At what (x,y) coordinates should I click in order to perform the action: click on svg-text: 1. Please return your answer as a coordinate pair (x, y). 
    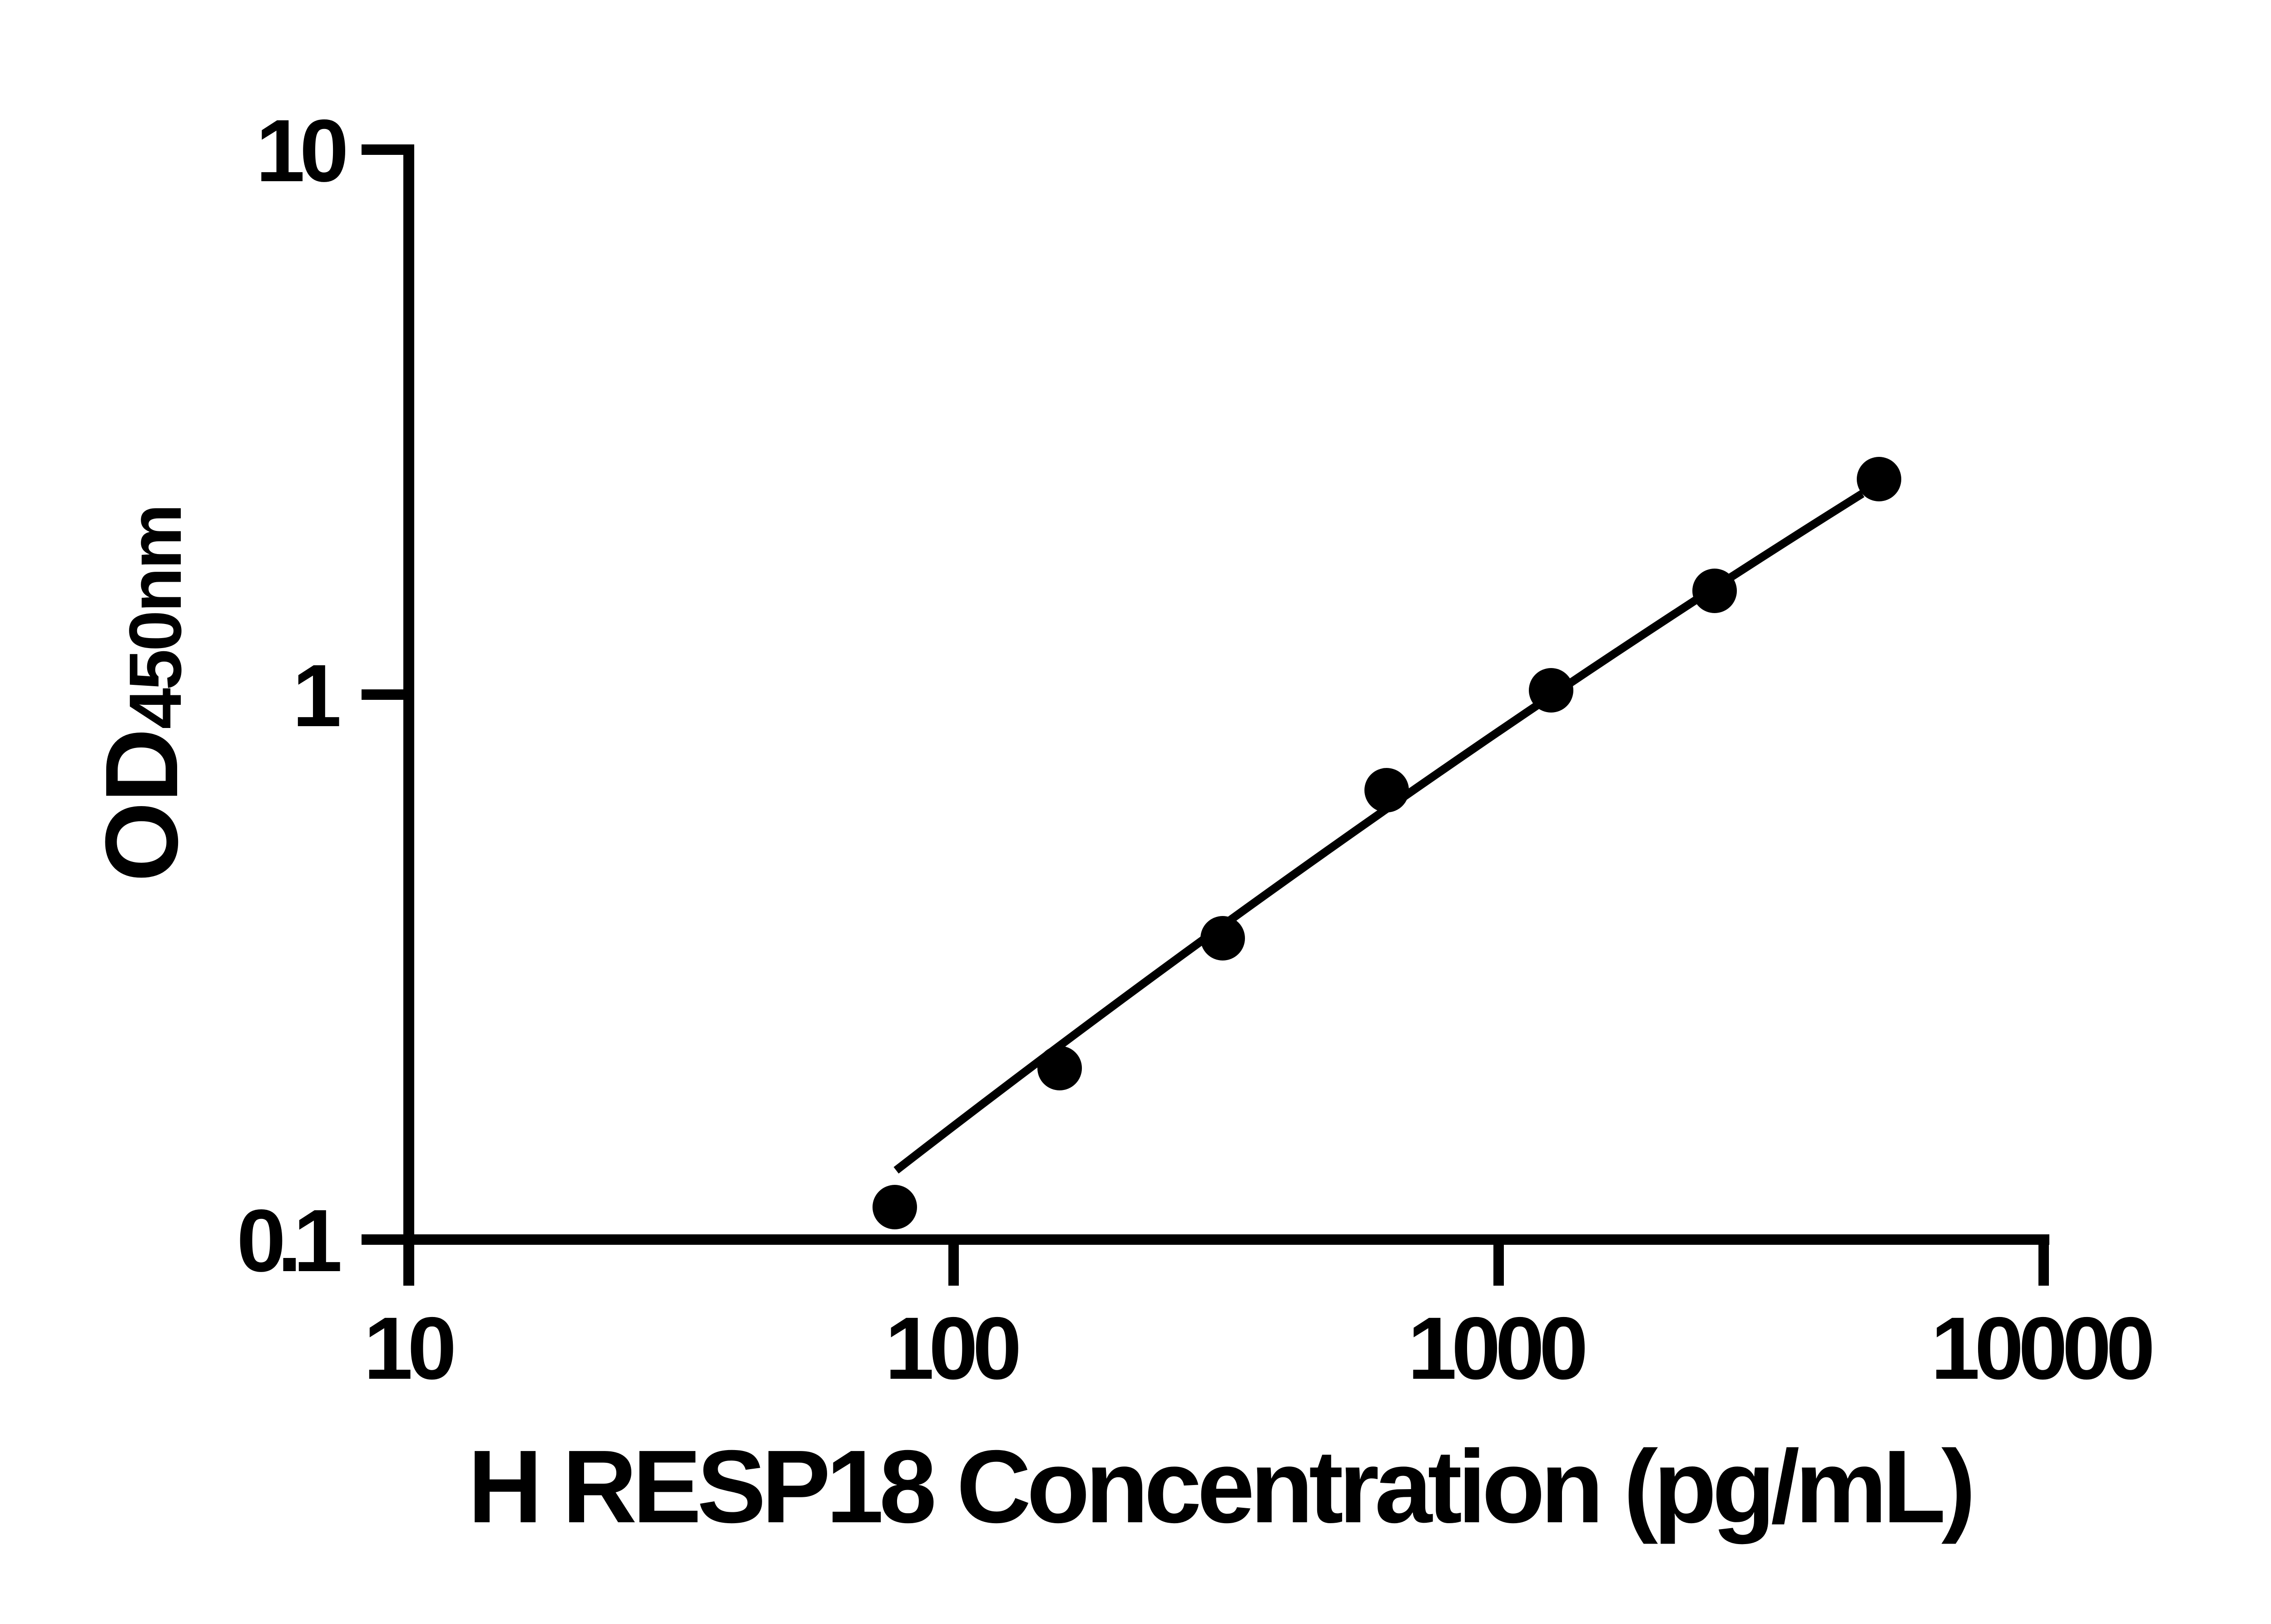
    Looking at the image, I should click on (316, 695).